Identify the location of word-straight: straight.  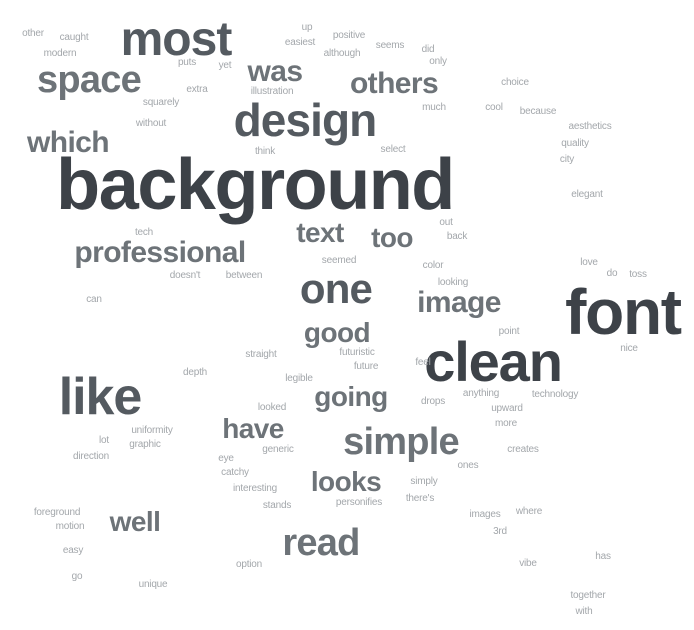
(261, 354).